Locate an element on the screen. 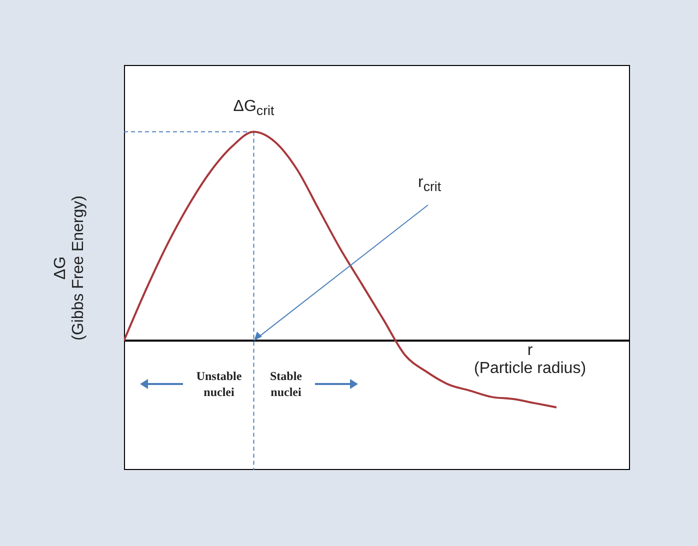 Image resolution: width=698 pixels, height=546 pixels. y-axis-title: ΔG (Gibbs Free Energy) is located at coordinates (70, 268).